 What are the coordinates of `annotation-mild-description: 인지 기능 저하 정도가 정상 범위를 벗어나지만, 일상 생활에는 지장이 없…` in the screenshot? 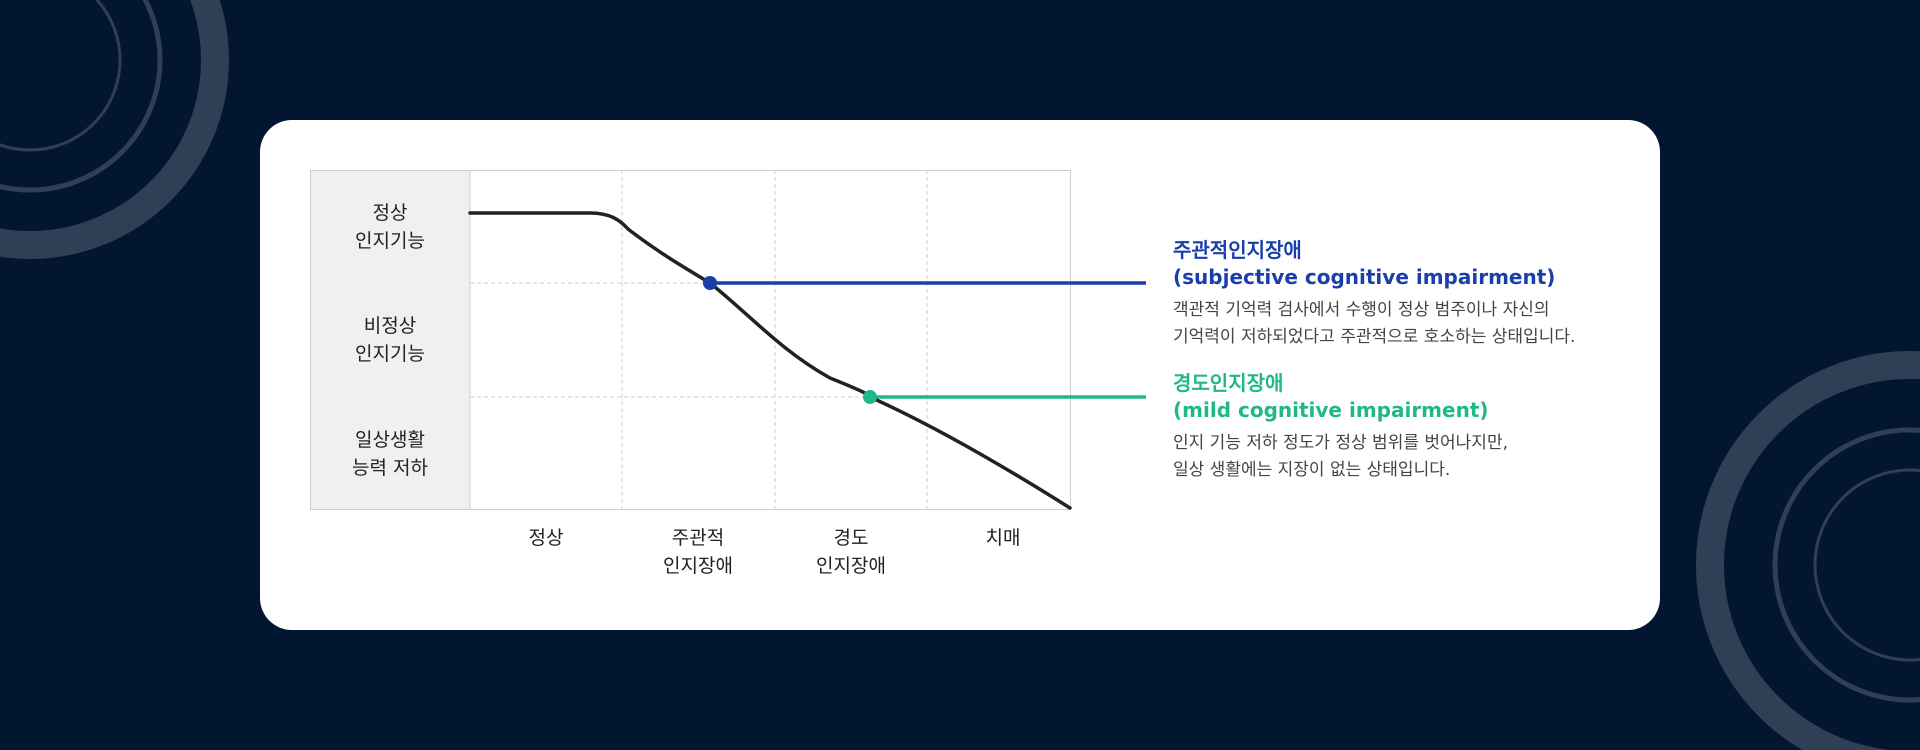 It's located at (1340, 456).